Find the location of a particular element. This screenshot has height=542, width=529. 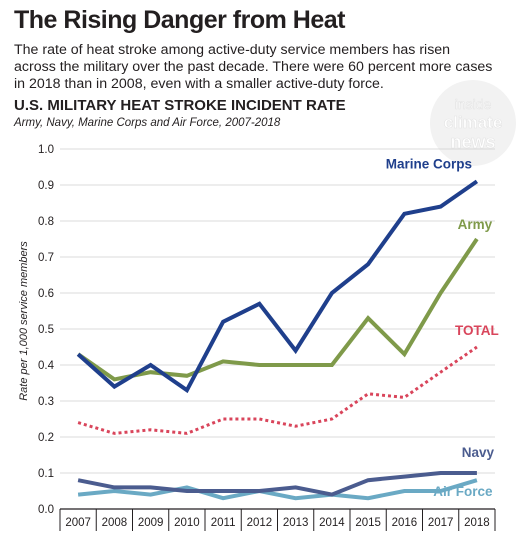

y-tick-label: 0.8 is located at coordinates (46, 222).